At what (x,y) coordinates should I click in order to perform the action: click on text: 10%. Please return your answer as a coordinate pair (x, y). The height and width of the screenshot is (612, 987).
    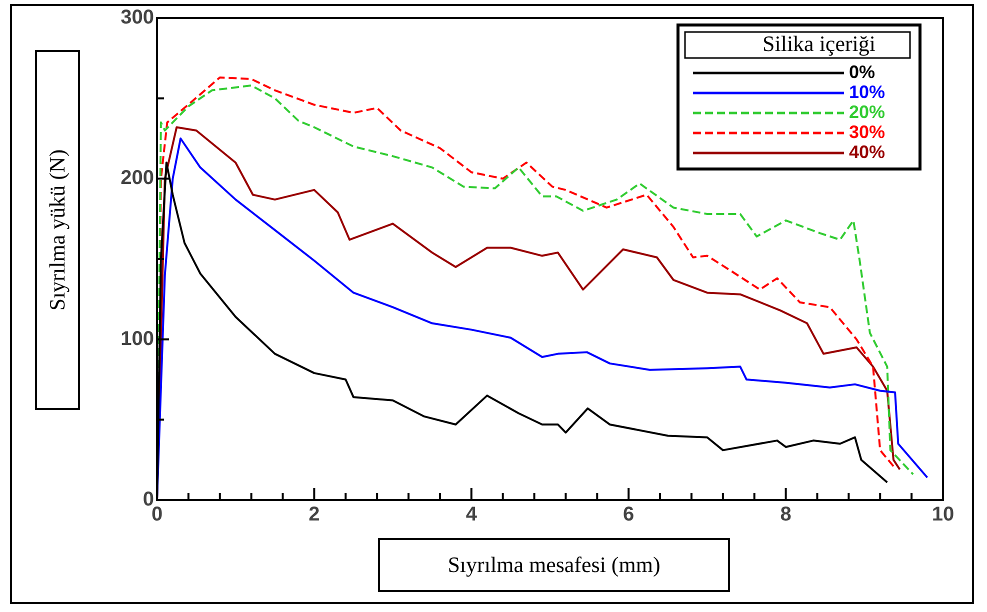
    Looking at the image, I should click on (867, 92).